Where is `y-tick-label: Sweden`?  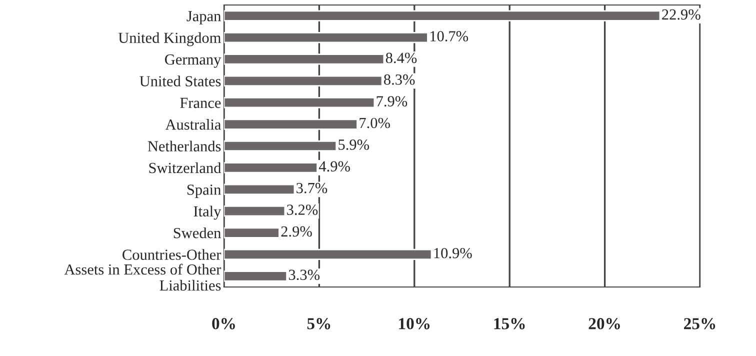
y-tick-label: Sweden is located at coordinates (197, 232).